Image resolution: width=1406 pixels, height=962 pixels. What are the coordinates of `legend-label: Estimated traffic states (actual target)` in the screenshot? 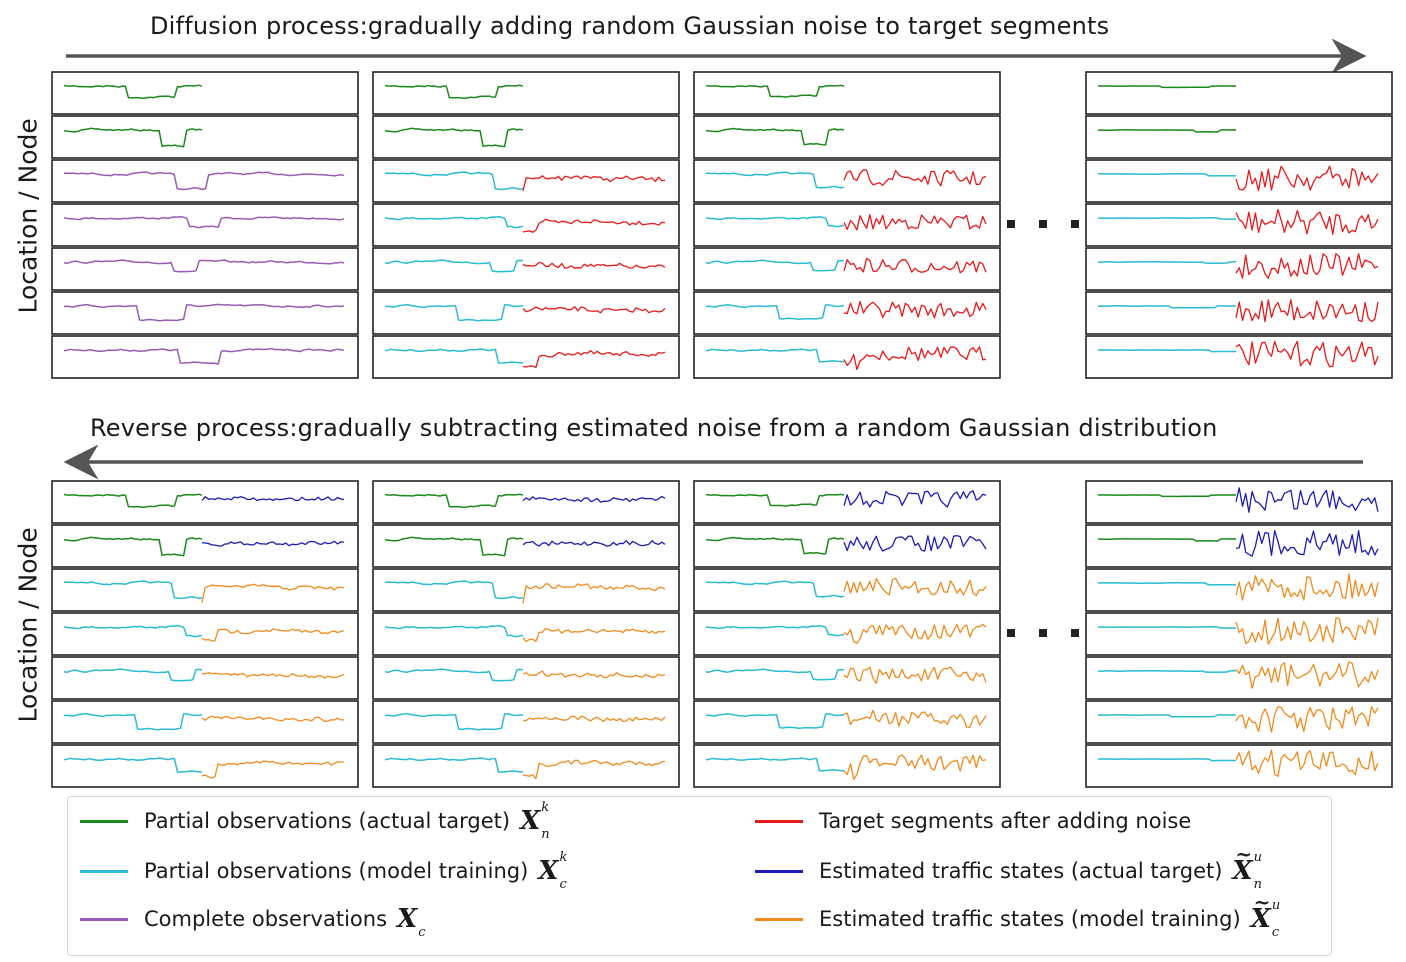 It's located at (1021, 871).